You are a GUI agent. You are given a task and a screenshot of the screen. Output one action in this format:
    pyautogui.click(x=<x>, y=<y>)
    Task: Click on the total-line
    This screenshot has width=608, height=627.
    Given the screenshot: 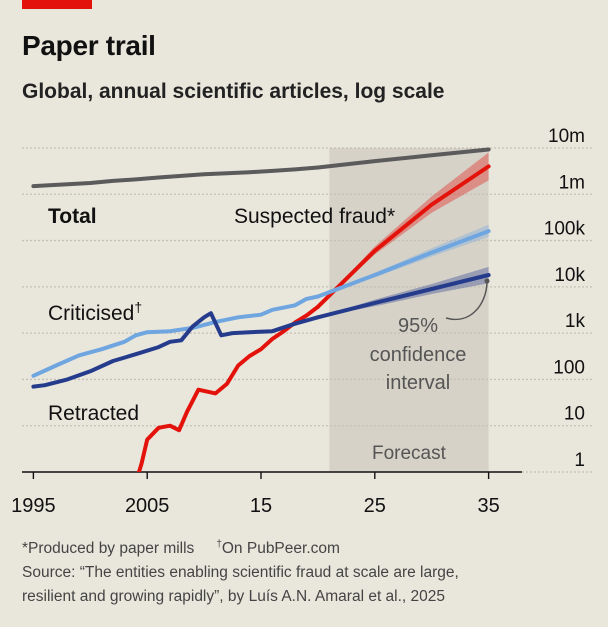 What is the action you would take?
    pyautogui.click(x=175, y=177)
    